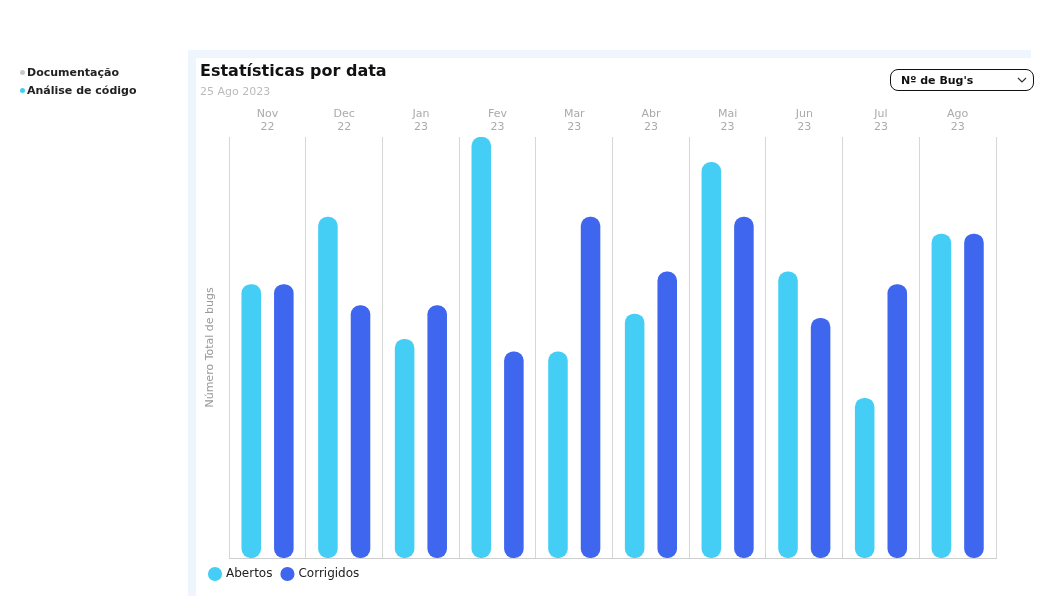  Describe the element at coordinates (73, 72) in the screenshot. I see `text: Documentação` at that location.